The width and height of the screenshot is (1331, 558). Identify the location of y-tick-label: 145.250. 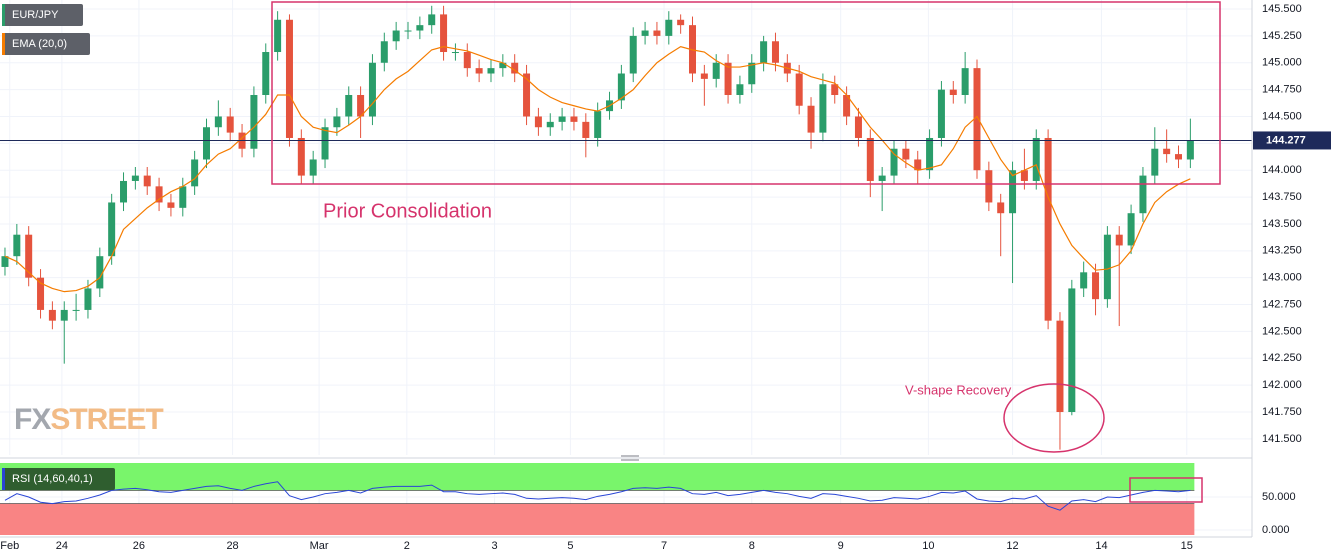
(1282, 36).